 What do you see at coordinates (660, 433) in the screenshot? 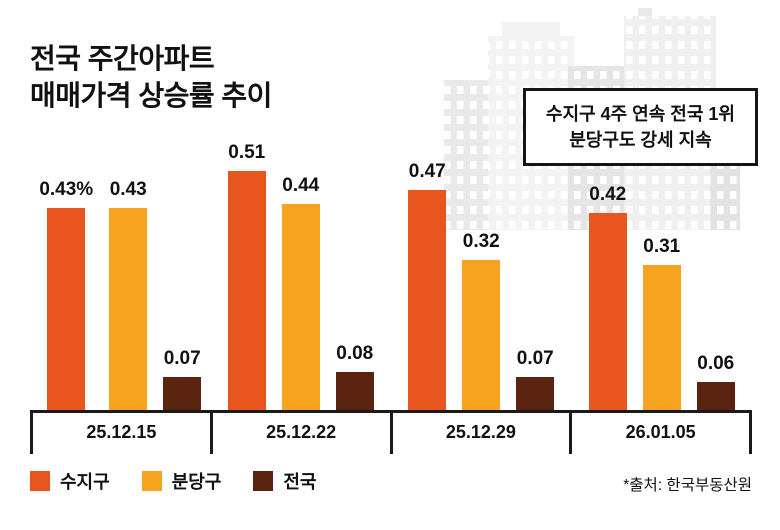
I see `x-axis-label: 26.01.05` at bounding box center [660, 433].